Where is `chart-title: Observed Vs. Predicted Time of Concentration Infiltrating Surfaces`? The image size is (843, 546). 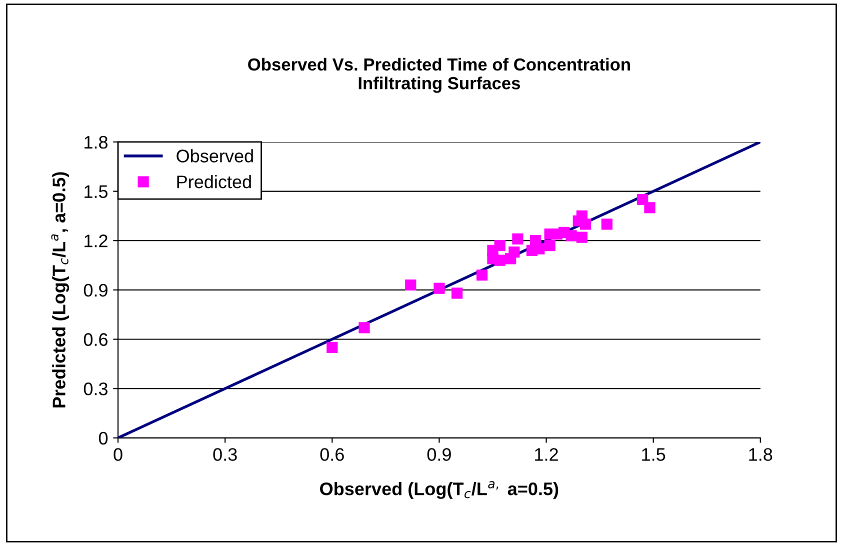 chart-title: Observed Vs. Predicted Time of Concentration Infiltrating Surfaces is located at coordinates (439, 75).